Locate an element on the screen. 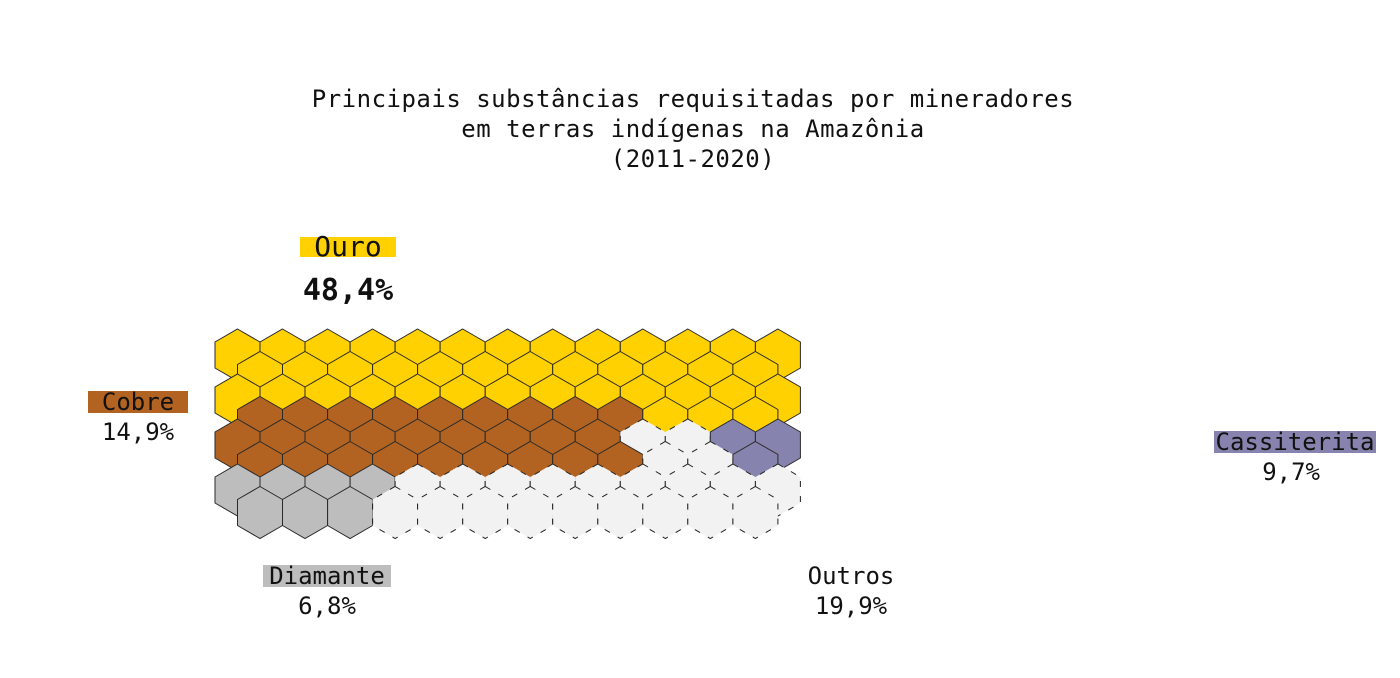 The height and width of the screenshot is (678, 1400). label-ouro: Ouro 48,4% is located at coordinates (348, 269).